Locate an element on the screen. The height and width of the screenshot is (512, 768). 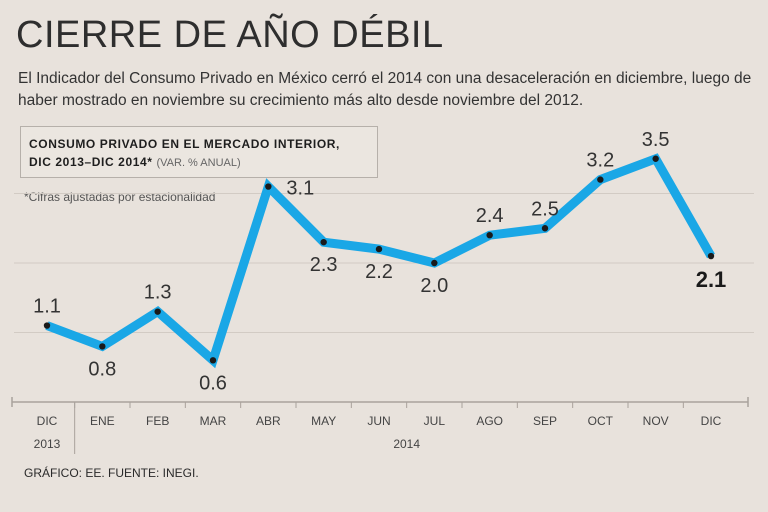
legend-title-line1: CONSUMO PRIVADO EN EL MERCADO INTERIOR, is located at coordinates (184, 144).